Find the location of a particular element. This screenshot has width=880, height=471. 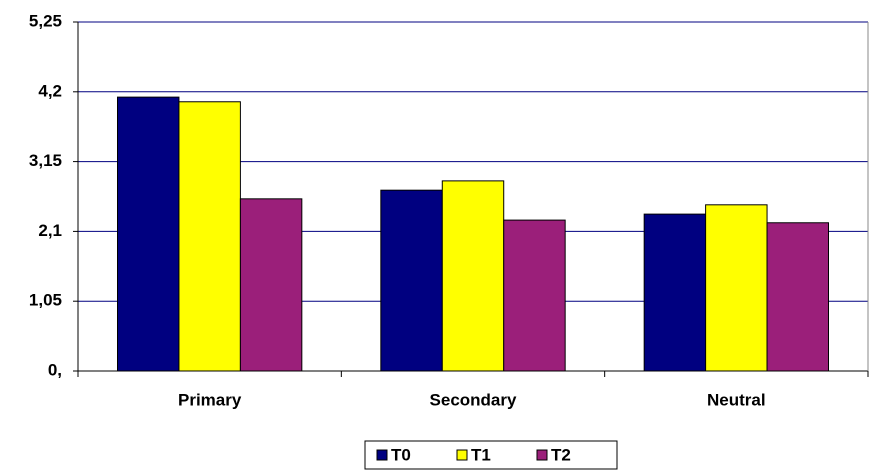

x-tick-label: Neutral is located at coordinates (736, 399).